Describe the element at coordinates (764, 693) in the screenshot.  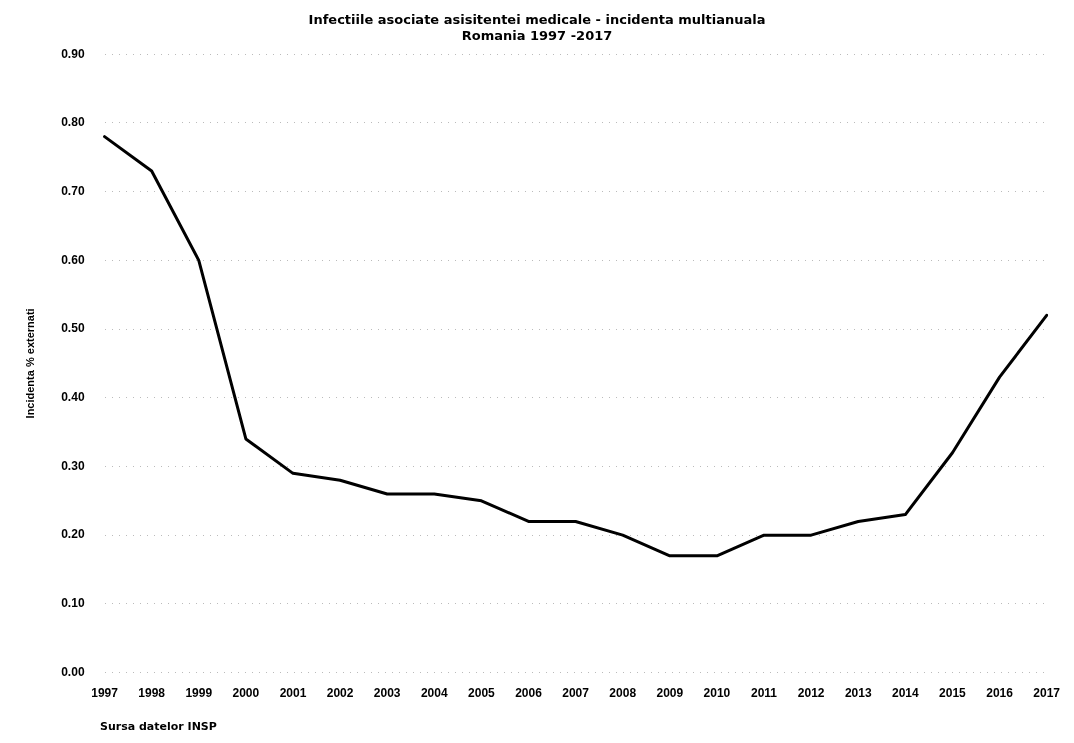
I see `x-tick-label: 2011` at that location.